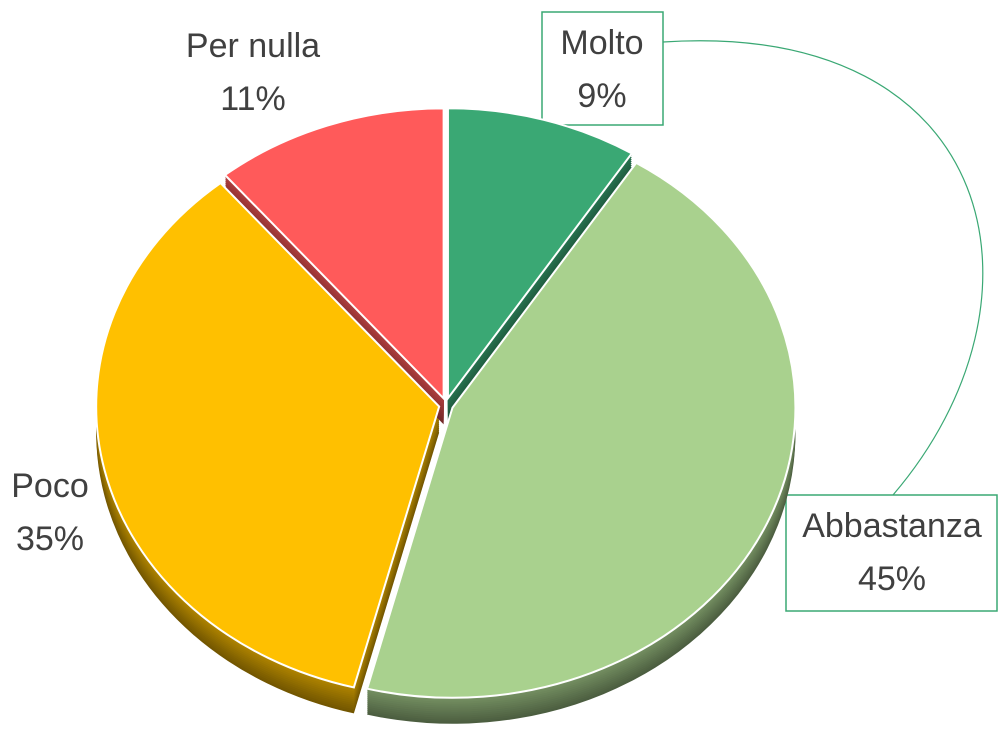 This screenshot has width=999, height=742. What do you see at coordinates (50, 539) in the screenshot?
I see `value-label: 35%` at bounding box center [50, 539].